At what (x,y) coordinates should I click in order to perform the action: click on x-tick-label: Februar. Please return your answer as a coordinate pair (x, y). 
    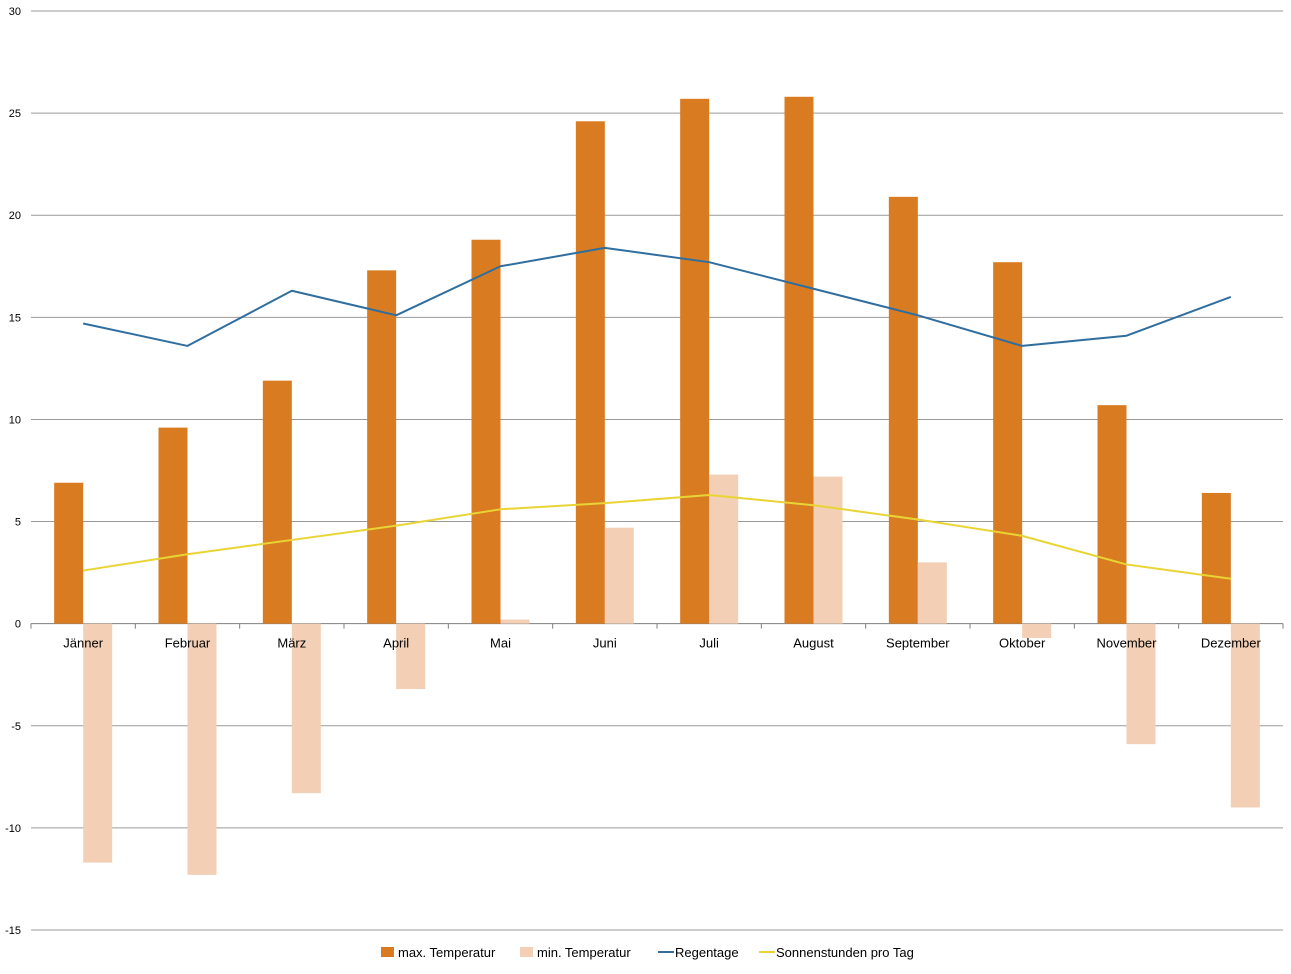
    Looking at the image, I should click on (188, 643).